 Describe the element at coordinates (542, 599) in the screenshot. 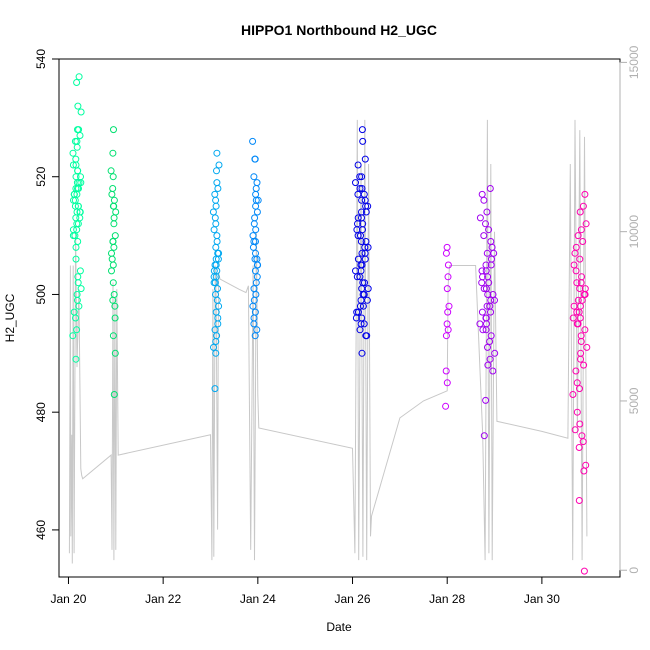

I see `x-tick-label: Jan 30` at that location.